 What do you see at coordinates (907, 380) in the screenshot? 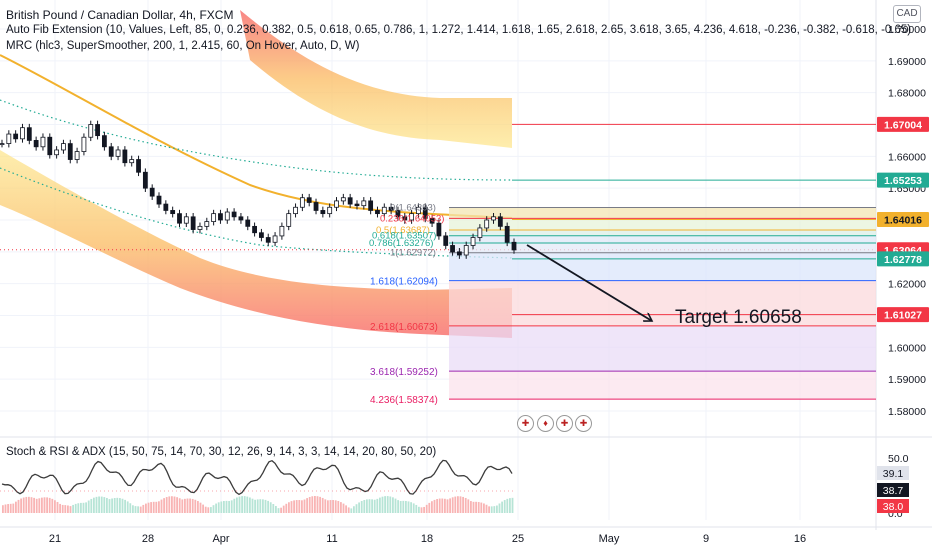
I see `y-tick-label: 1.59000` at bounding box center [907, 380].